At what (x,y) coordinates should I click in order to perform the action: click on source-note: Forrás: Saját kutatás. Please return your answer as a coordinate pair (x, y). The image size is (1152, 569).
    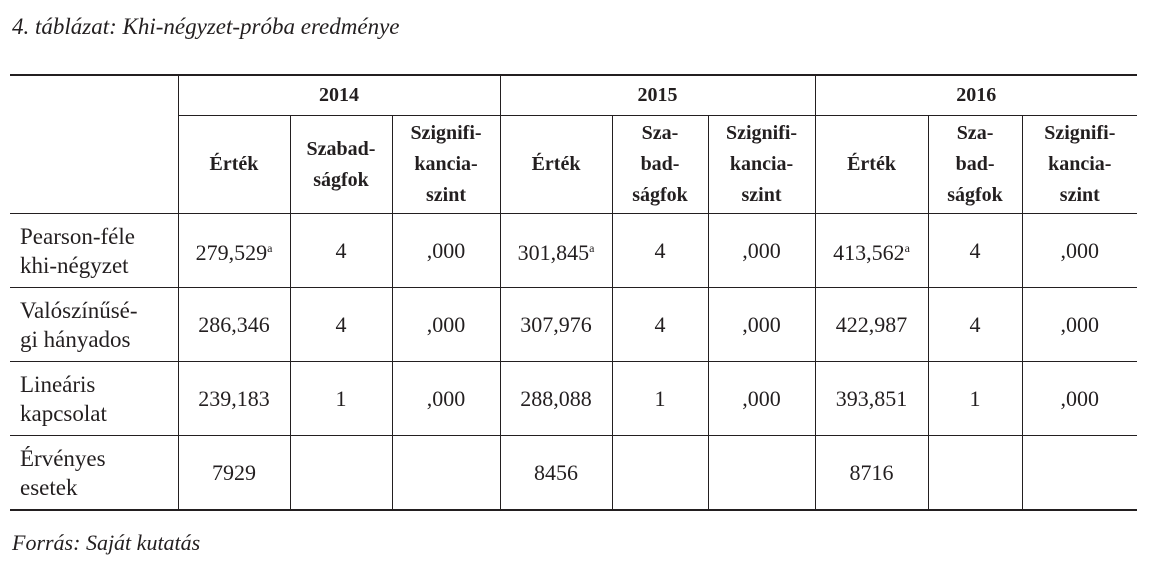
    Looking at the image, I should click on (106, 542).